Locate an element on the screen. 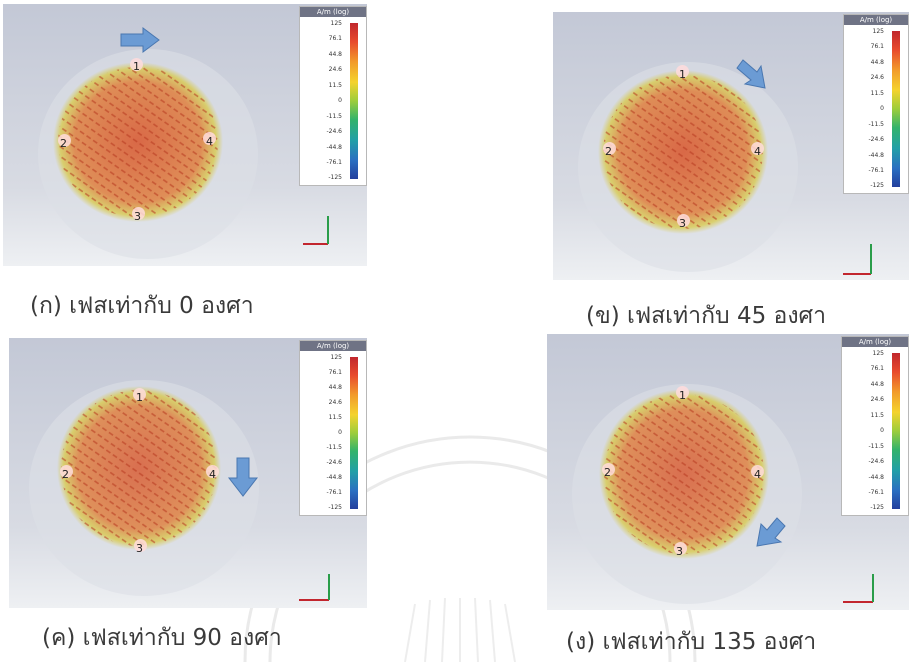 The width and height of the screenshot is (911, 662). down-arrow-icon is located at coordinates (243, 477).